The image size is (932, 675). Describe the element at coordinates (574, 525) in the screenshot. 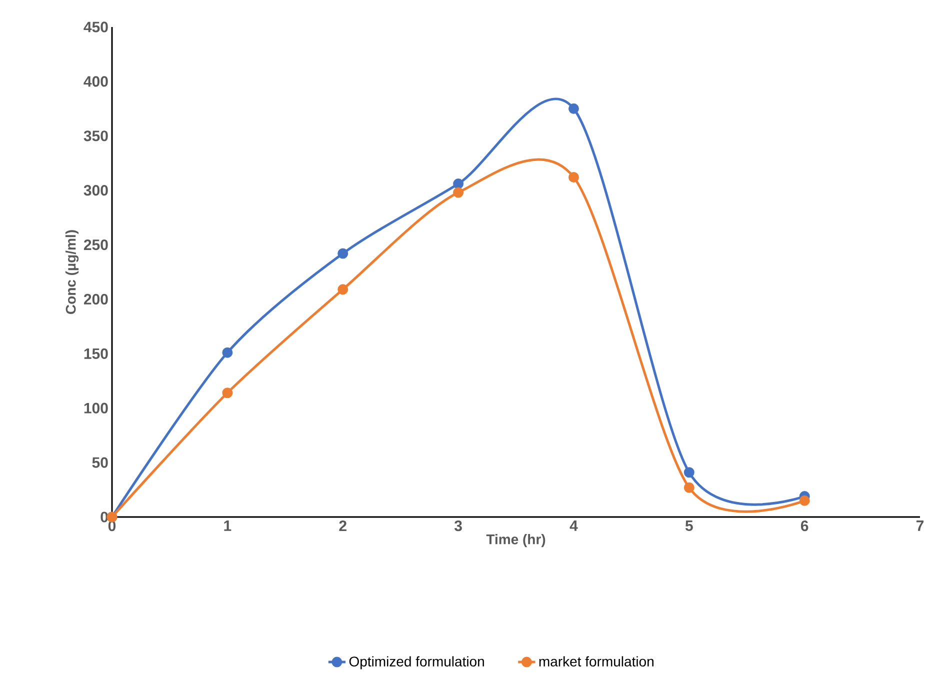

I see `x-tick-label: 4` at that location.